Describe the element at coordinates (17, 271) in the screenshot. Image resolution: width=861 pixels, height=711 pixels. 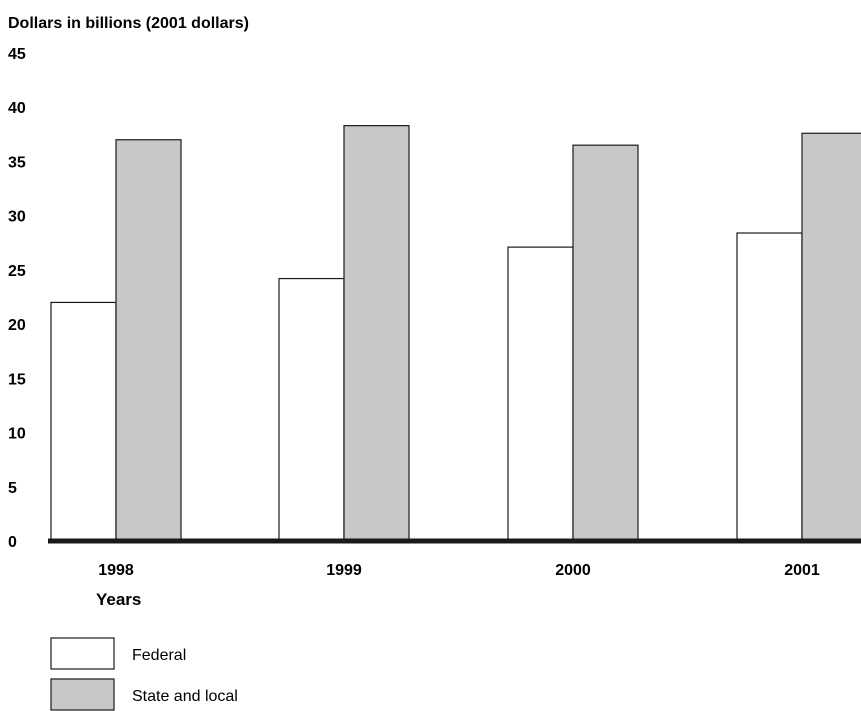
I see `y-tick-label: 25` at that location.